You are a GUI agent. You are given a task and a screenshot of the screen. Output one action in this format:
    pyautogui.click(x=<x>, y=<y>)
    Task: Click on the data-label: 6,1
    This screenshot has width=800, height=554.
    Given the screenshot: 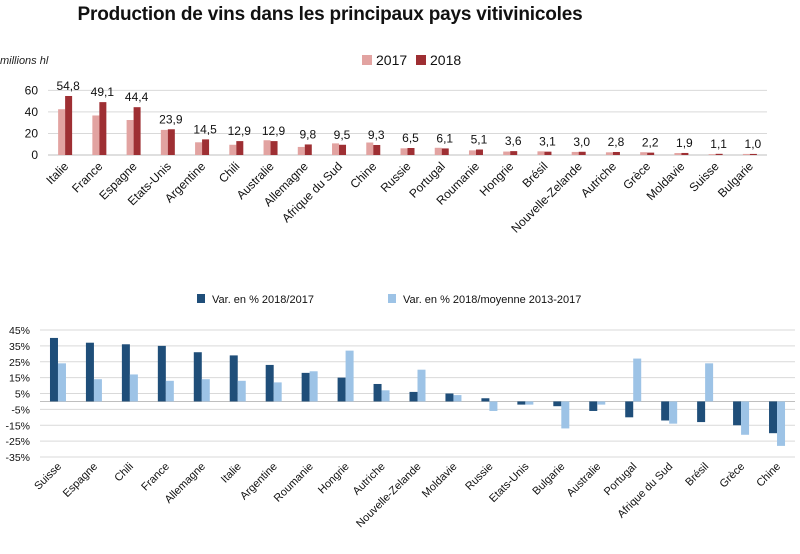 What is the action you would take?
    pyautogui.click(x=444, y=138)
    